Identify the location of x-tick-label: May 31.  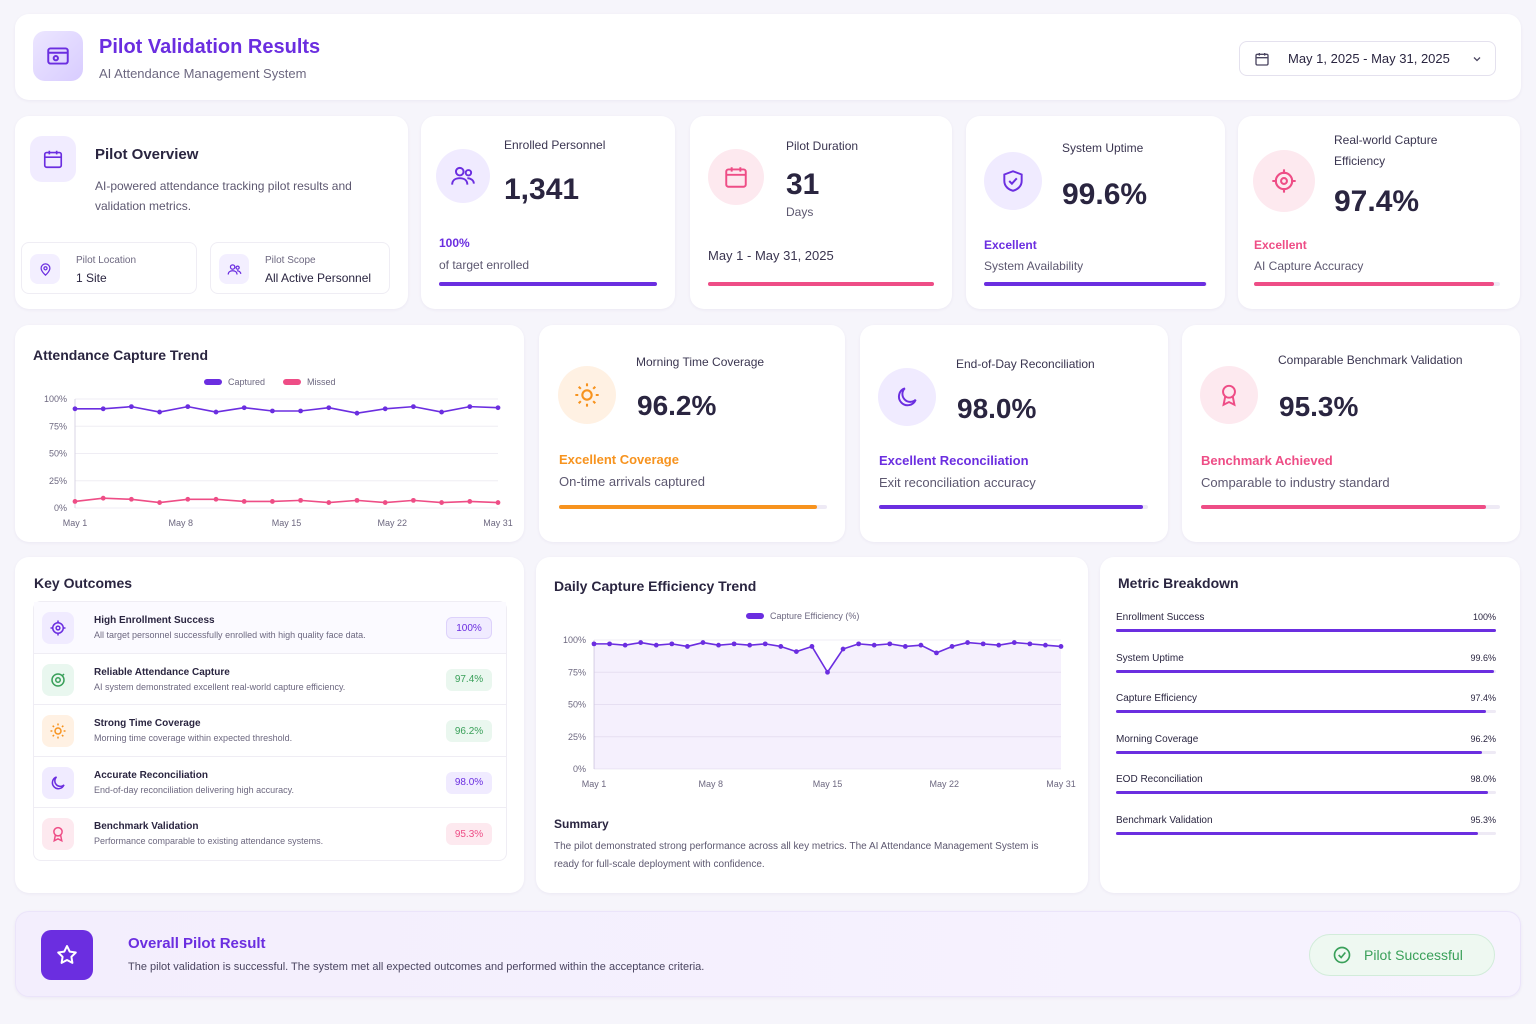
(498, 523).